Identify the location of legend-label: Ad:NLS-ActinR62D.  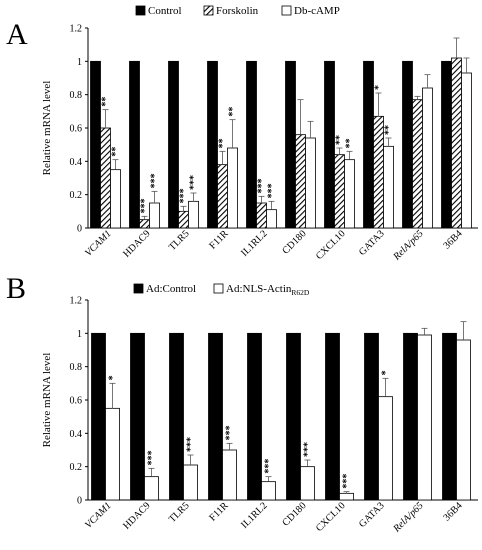
(268, 290).